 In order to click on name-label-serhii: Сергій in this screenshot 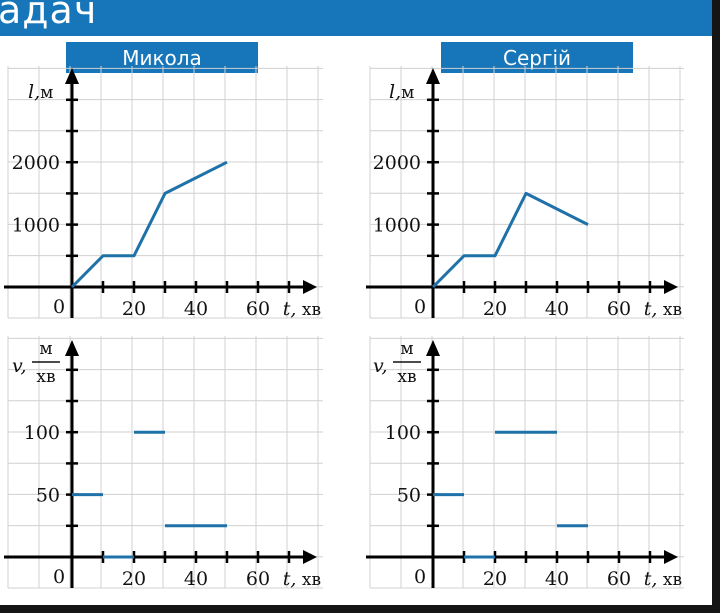, I will do `click(537, 57)`.